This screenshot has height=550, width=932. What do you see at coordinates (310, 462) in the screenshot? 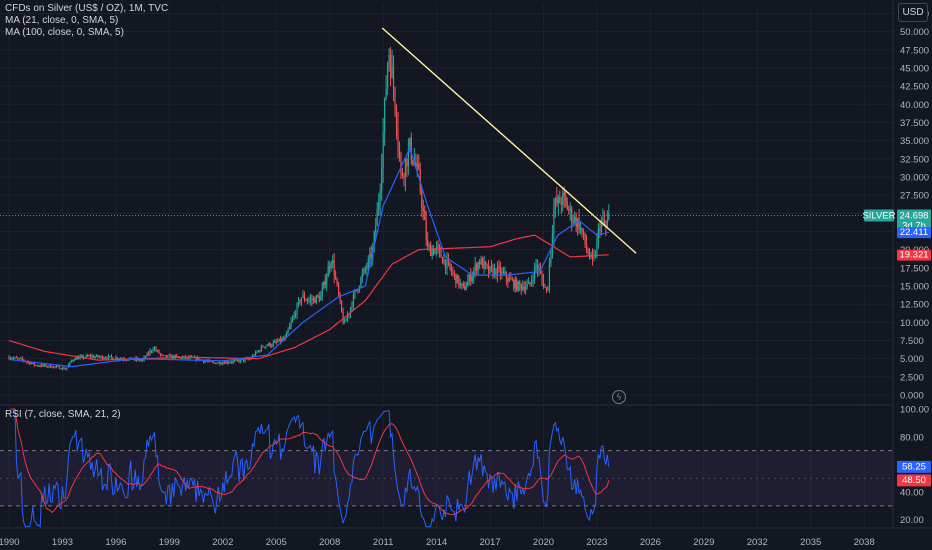
I see `rsi-ma-line` at bounding box center [310, 462].